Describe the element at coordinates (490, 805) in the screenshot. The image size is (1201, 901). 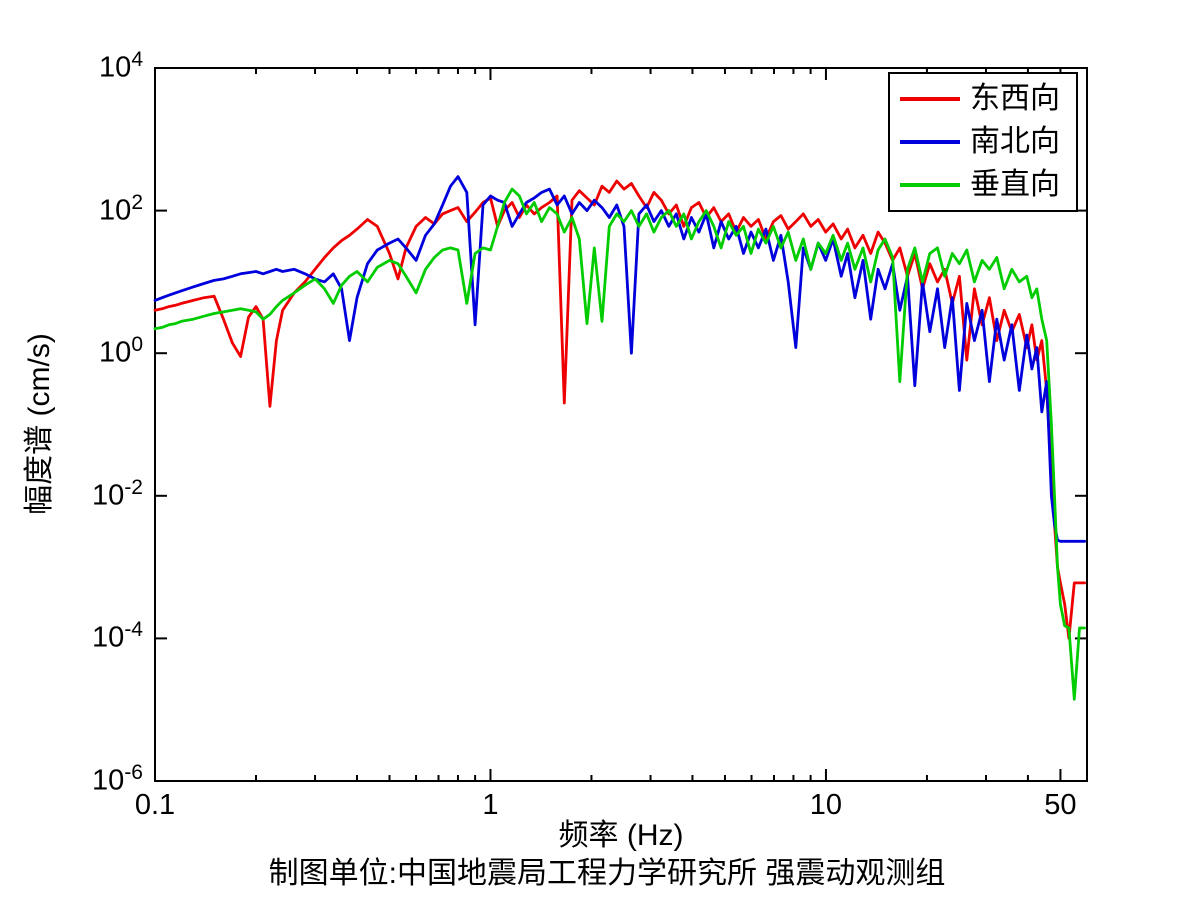
I see `x-tick-label: 1` at that location.